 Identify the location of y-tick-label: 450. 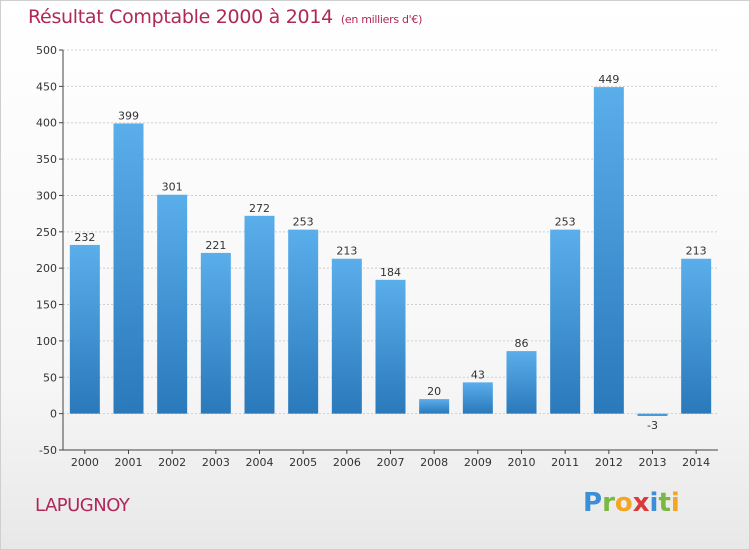
(46, 86).